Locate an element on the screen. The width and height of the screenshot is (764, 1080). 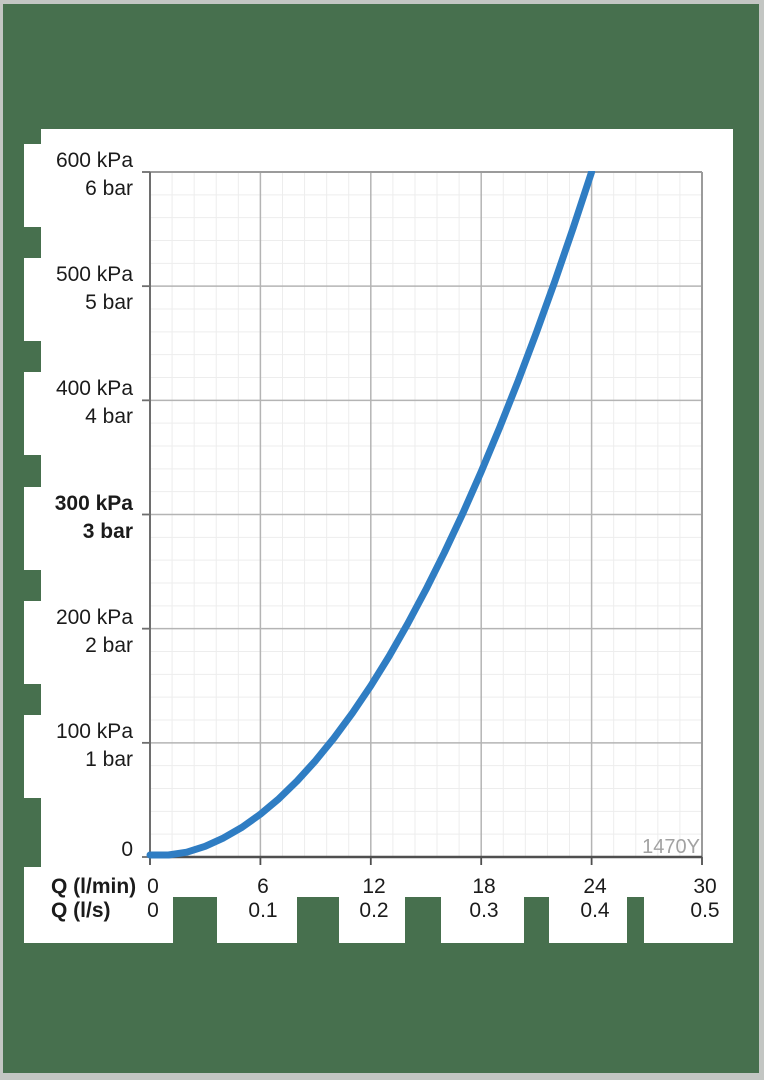
y-axis-label-bar: 6 bar is located at coordinates (109, 188).